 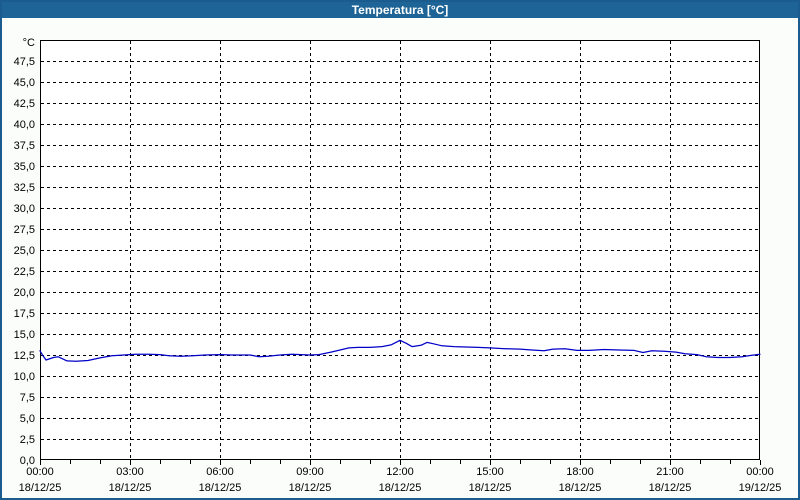 I want to click on window-title-bar: Temperatura [°C], so click(x=400, y=10).